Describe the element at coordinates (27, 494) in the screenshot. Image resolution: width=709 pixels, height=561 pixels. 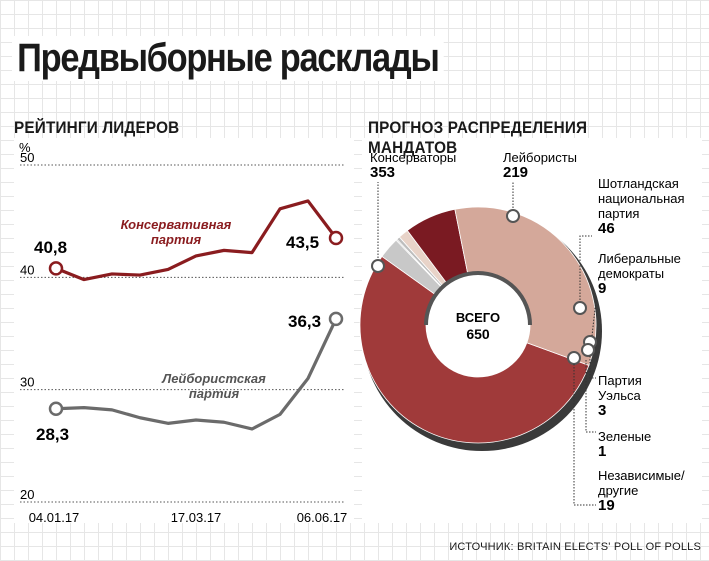
I see `y-tick-label: 20` at that location.